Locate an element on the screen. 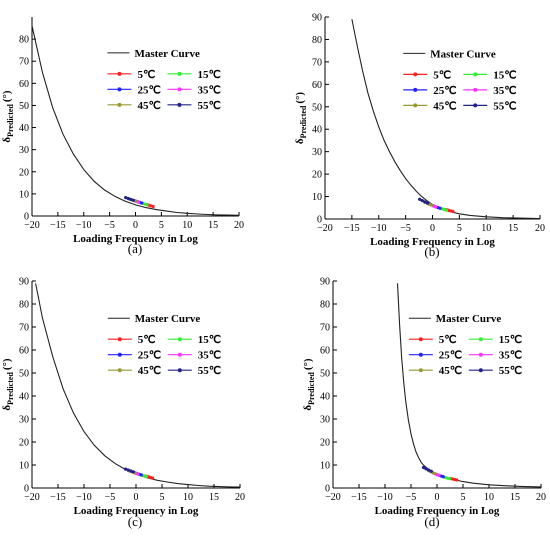 Image resolution: width=550 pixels, height=538 pixels. y-tick-label: 60 is located at coordinates (24, 351).